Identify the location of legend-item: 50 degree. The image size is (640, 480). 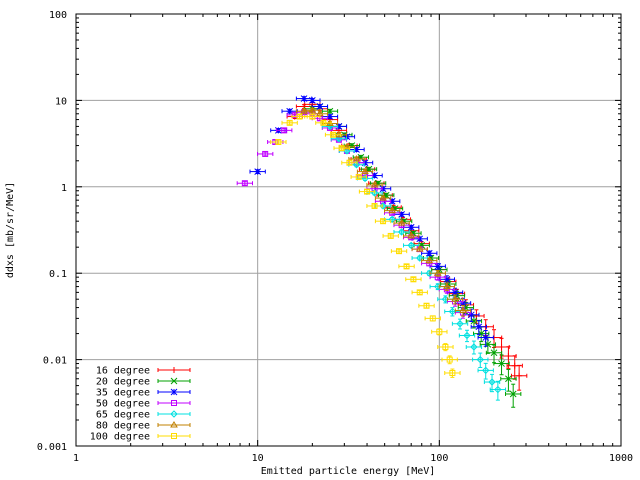
(143, 404).